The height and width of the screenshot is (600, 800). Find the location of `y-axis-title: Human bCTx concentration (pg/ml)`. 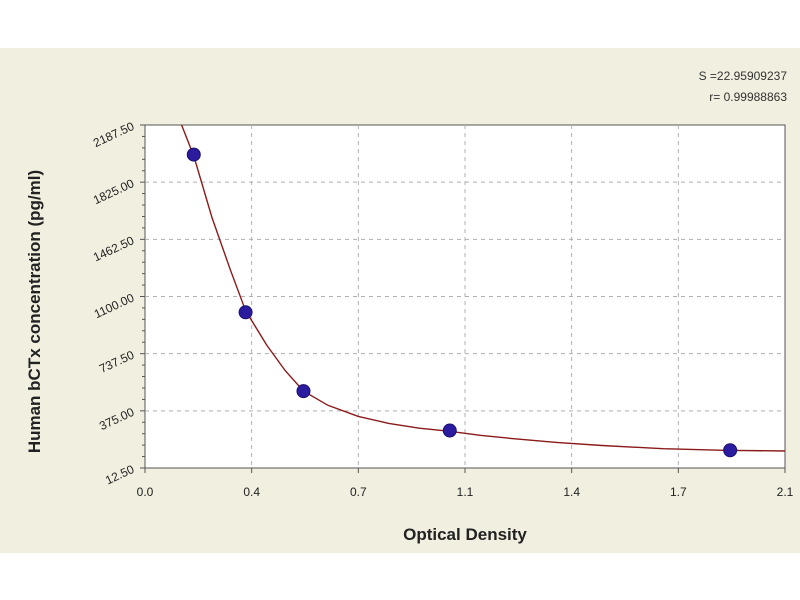

y-axis-title: Human bCTx concentration (pg/ml) is located at coordinates (34, 311).